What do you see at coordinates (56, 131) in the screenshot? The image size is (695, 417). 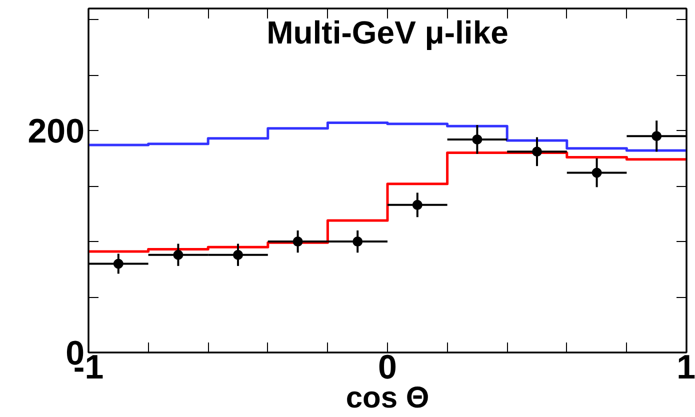 I see `y-tick-label: 200` at bounding box center [56, 131].